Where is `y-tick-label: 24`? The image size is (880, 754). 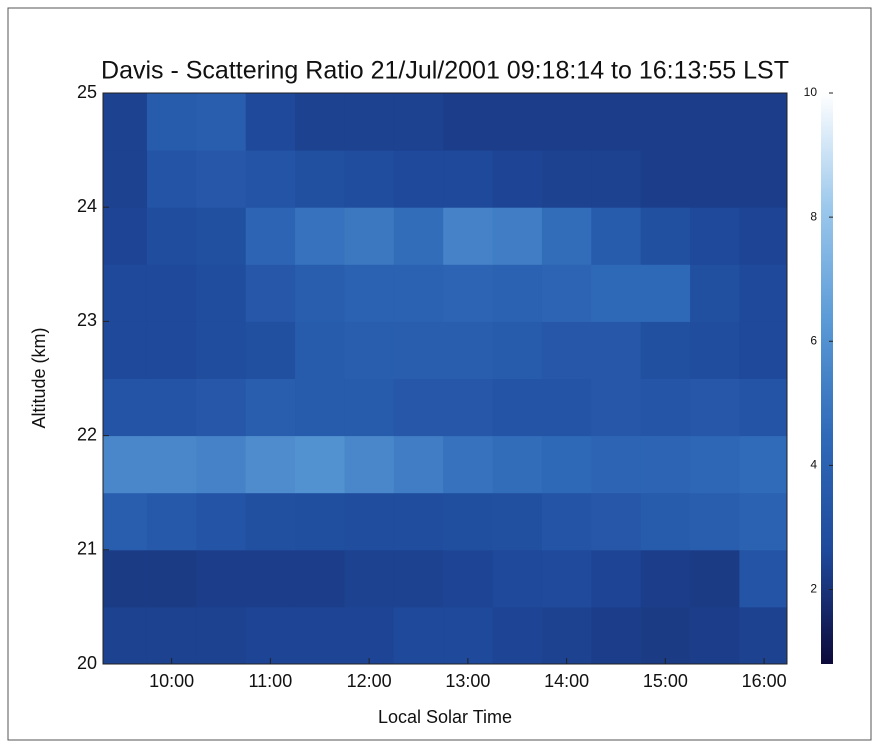
y-tick-label: 24 is located at coordinates (87, 206).